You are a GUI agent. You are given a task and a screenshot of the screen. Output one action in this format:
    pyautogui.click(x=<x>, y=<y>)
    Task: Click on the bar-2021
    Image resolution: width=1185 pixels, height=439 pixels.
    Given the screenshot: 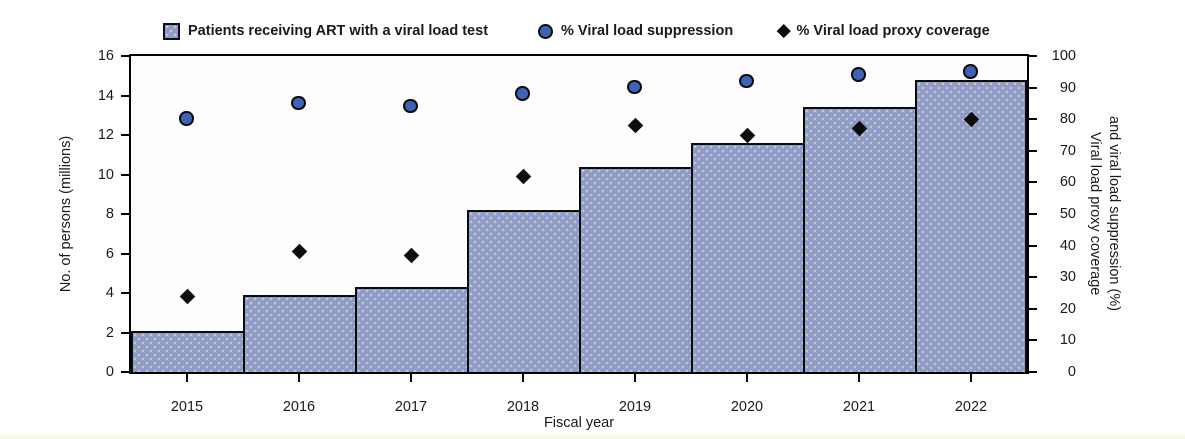 What is the action you would take?
    pyautogui.click(x=859, y=239)
    